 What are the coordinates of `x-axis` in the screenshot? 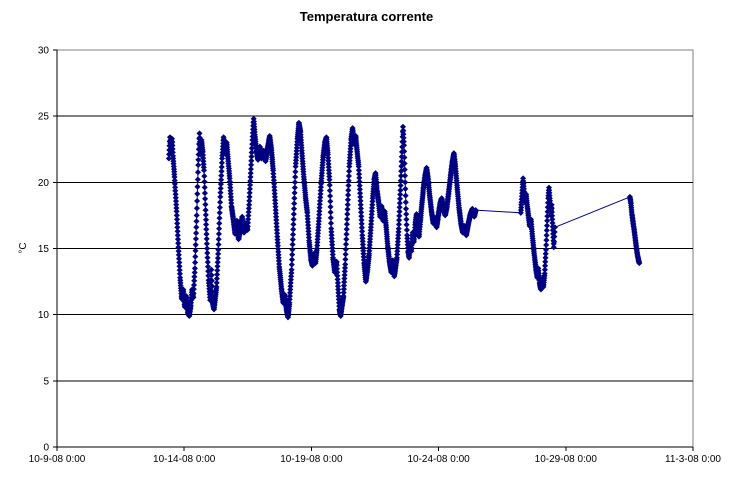 It's located at (375, 448).